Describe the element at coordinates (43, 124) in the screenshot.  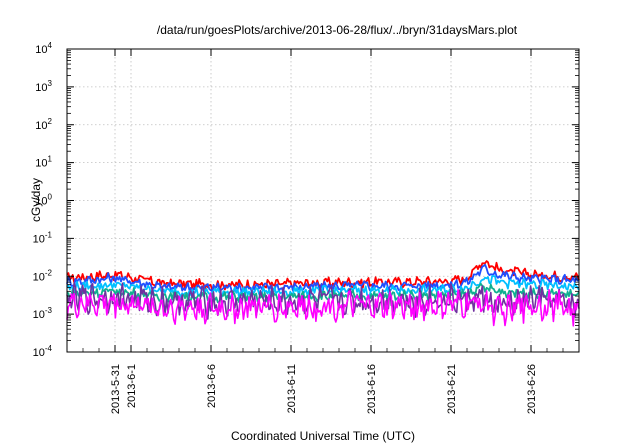
I see `y-tick-label: 10²` at that location.